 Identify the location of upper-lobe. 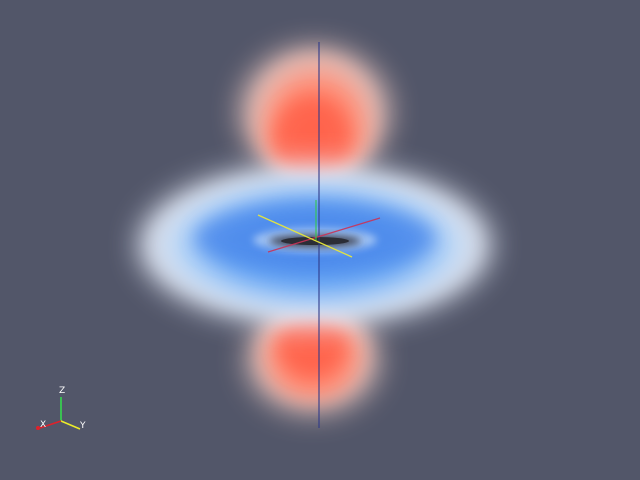
(315, 116).